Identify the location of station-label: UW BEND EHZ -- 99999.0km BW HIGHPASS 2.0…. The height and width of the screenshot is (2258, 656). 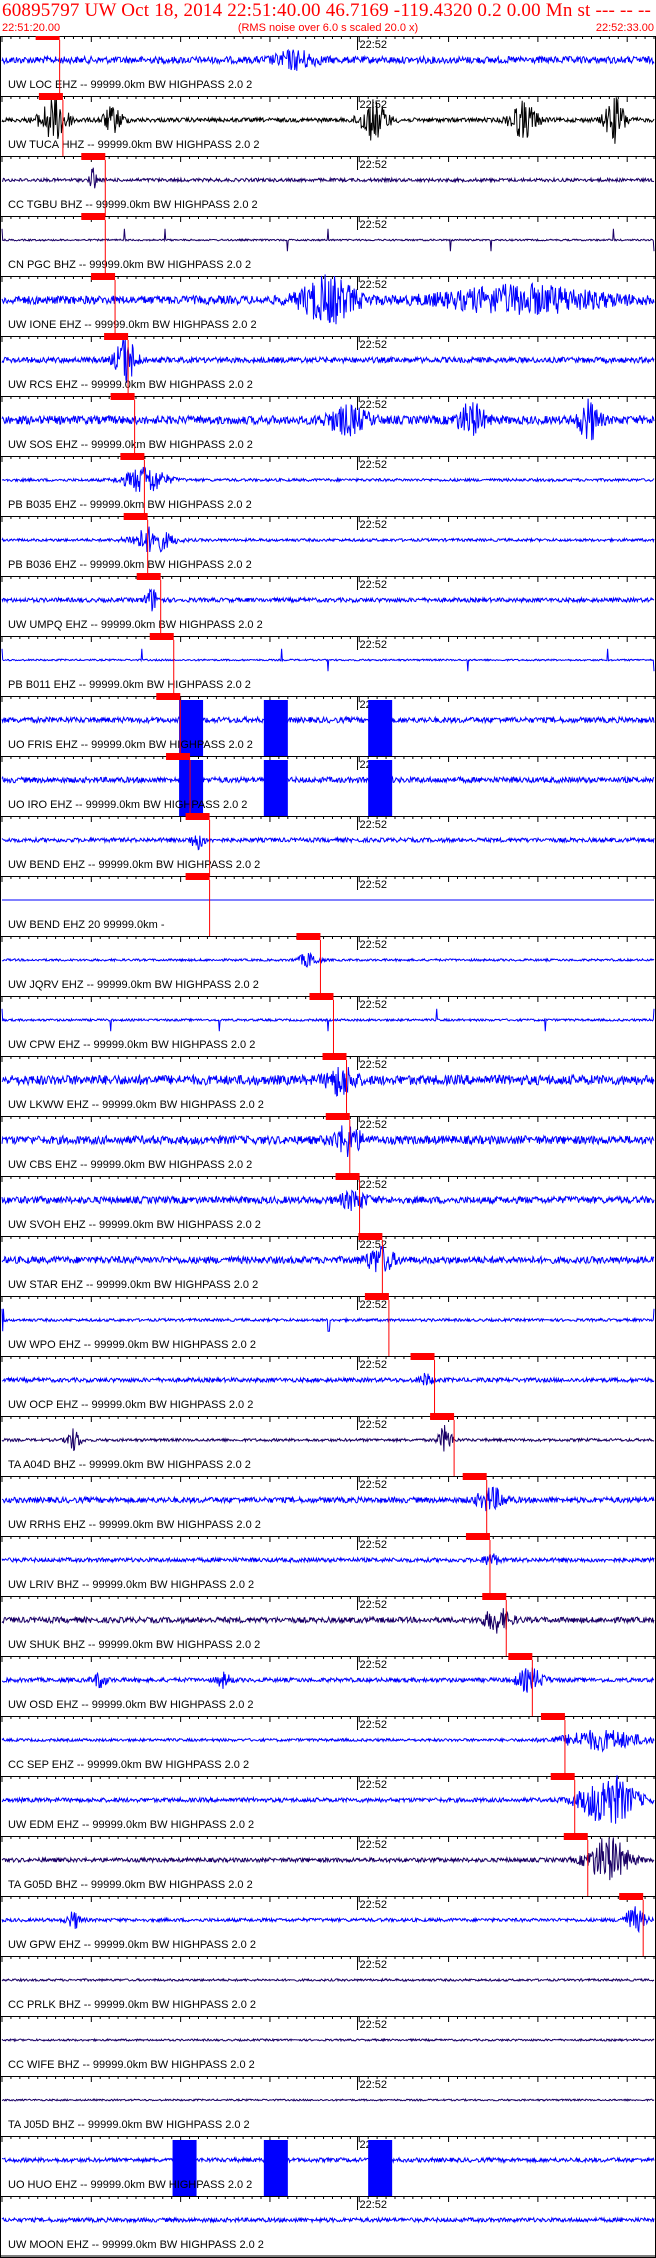
(134, 865).